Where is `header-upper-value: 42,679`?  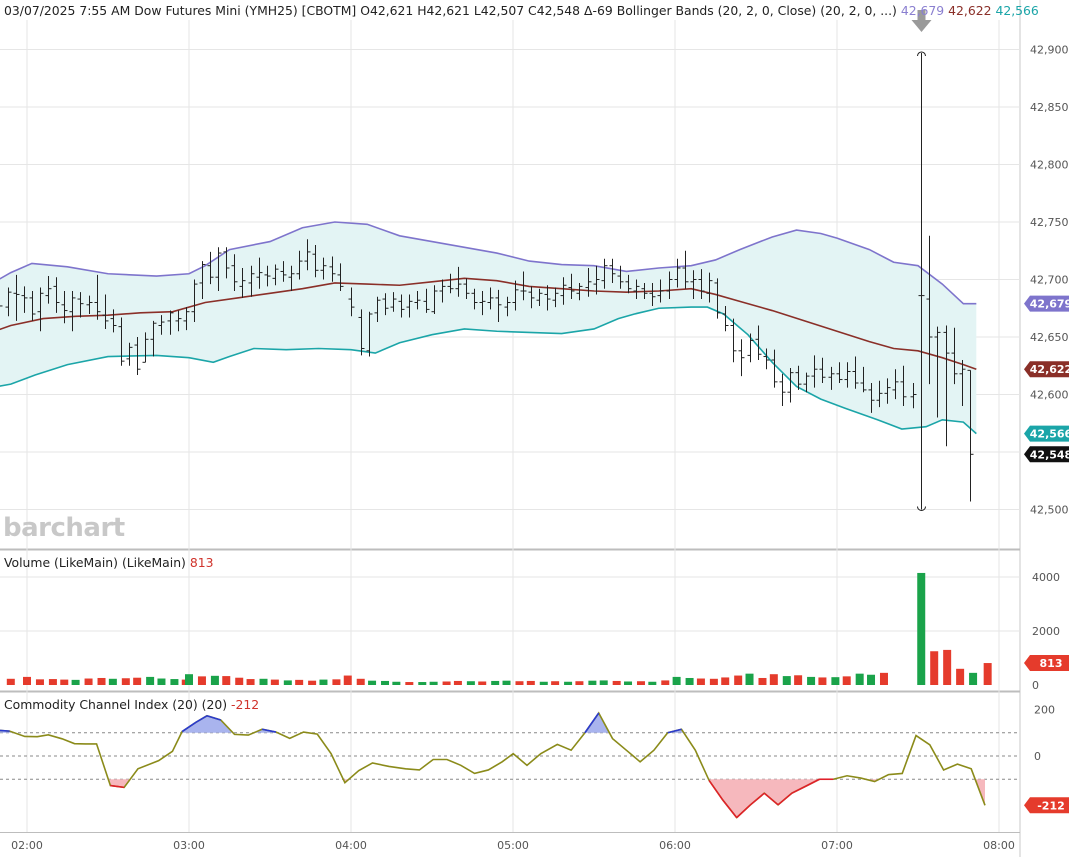
header-upper-value: 42,679 is located at coordinates (922, 10).